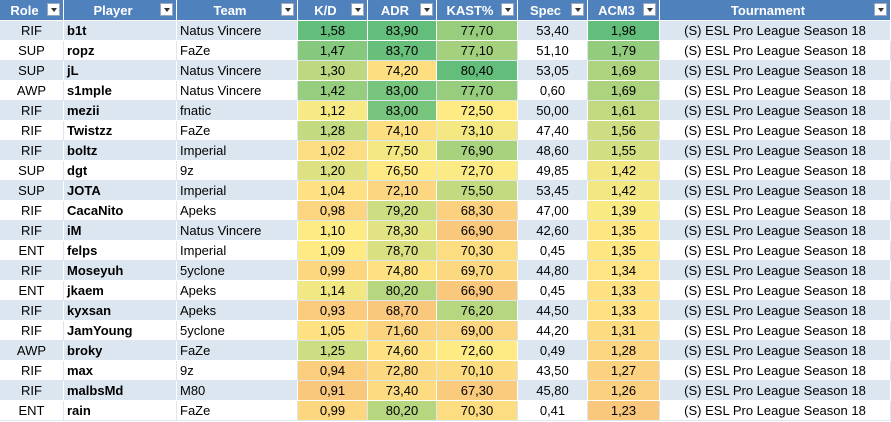  I want to click on table-cell: 43,50, so click(553, 371).